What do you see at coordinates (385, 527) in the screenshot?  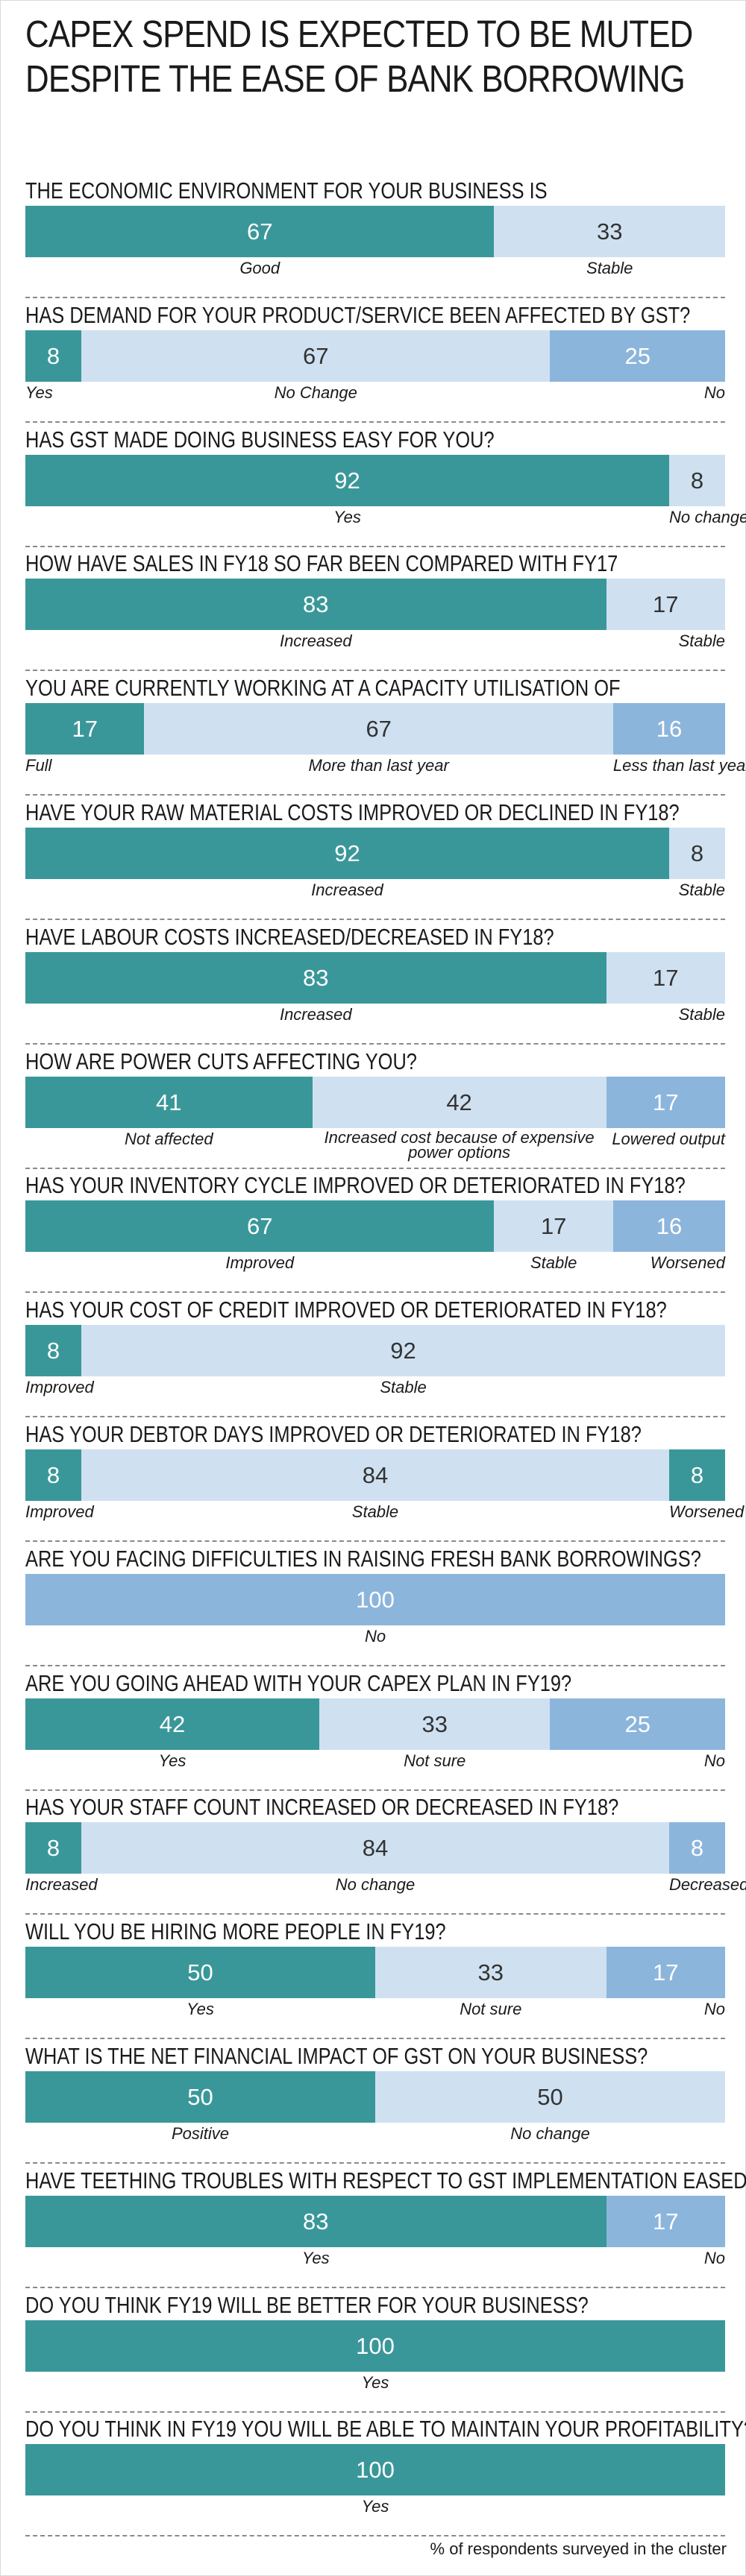 I see `segment-labels: Yes No change` at bounding box center [385, 527].